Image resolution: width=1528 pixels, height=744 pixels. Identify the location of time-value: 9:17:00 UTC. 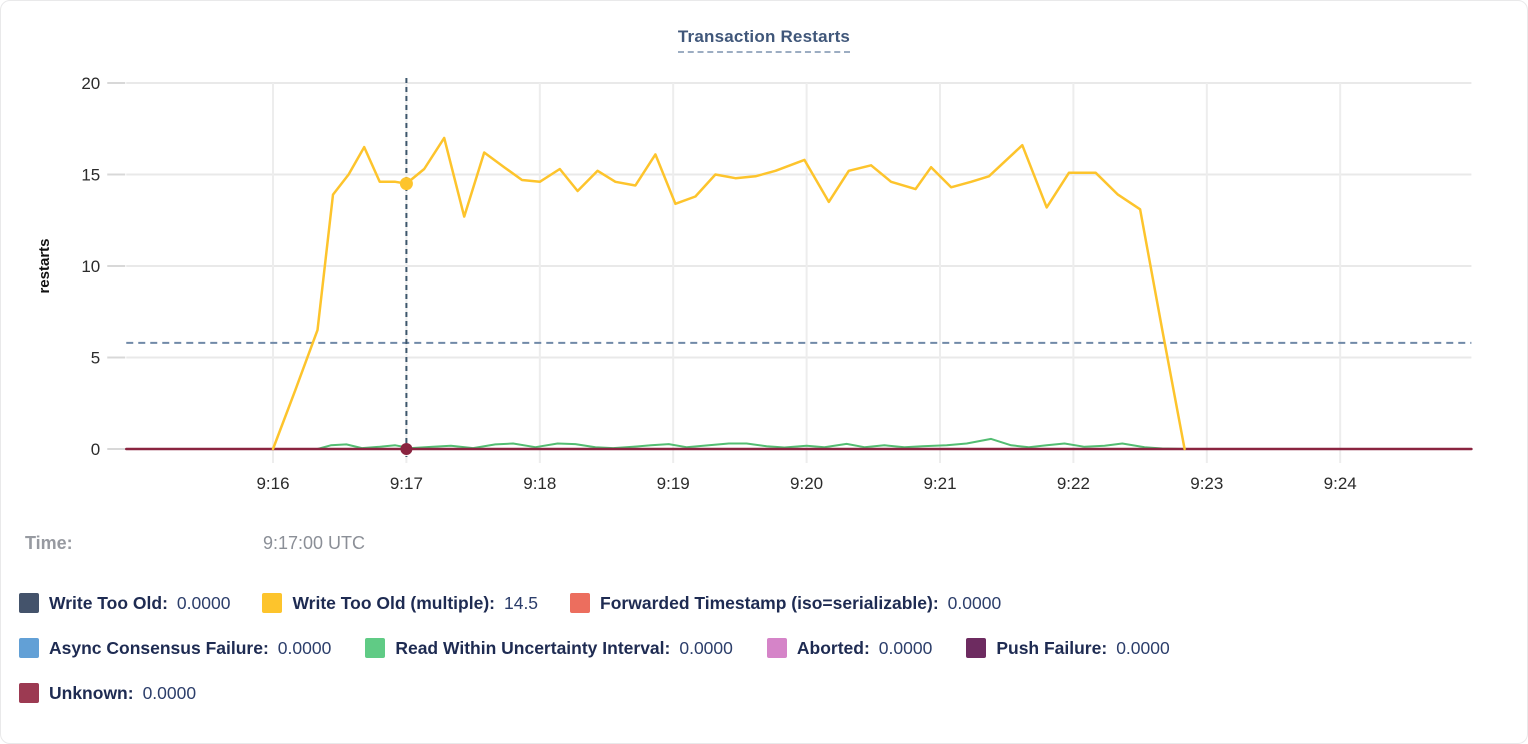
(314, 543).